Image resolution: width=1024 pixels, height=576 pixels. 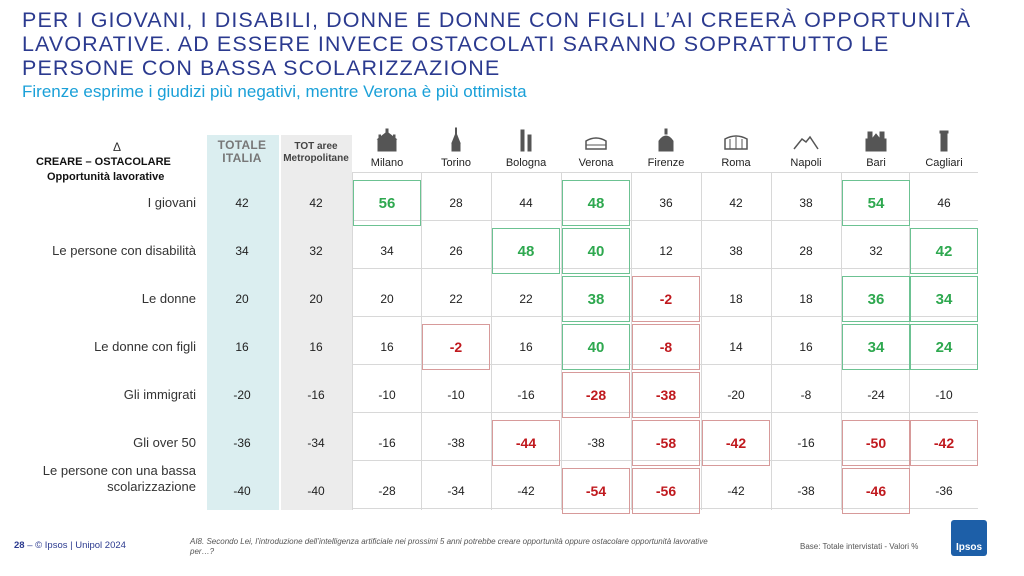 I want to click on column-header-7: Roma, so click(x=736, y=163).